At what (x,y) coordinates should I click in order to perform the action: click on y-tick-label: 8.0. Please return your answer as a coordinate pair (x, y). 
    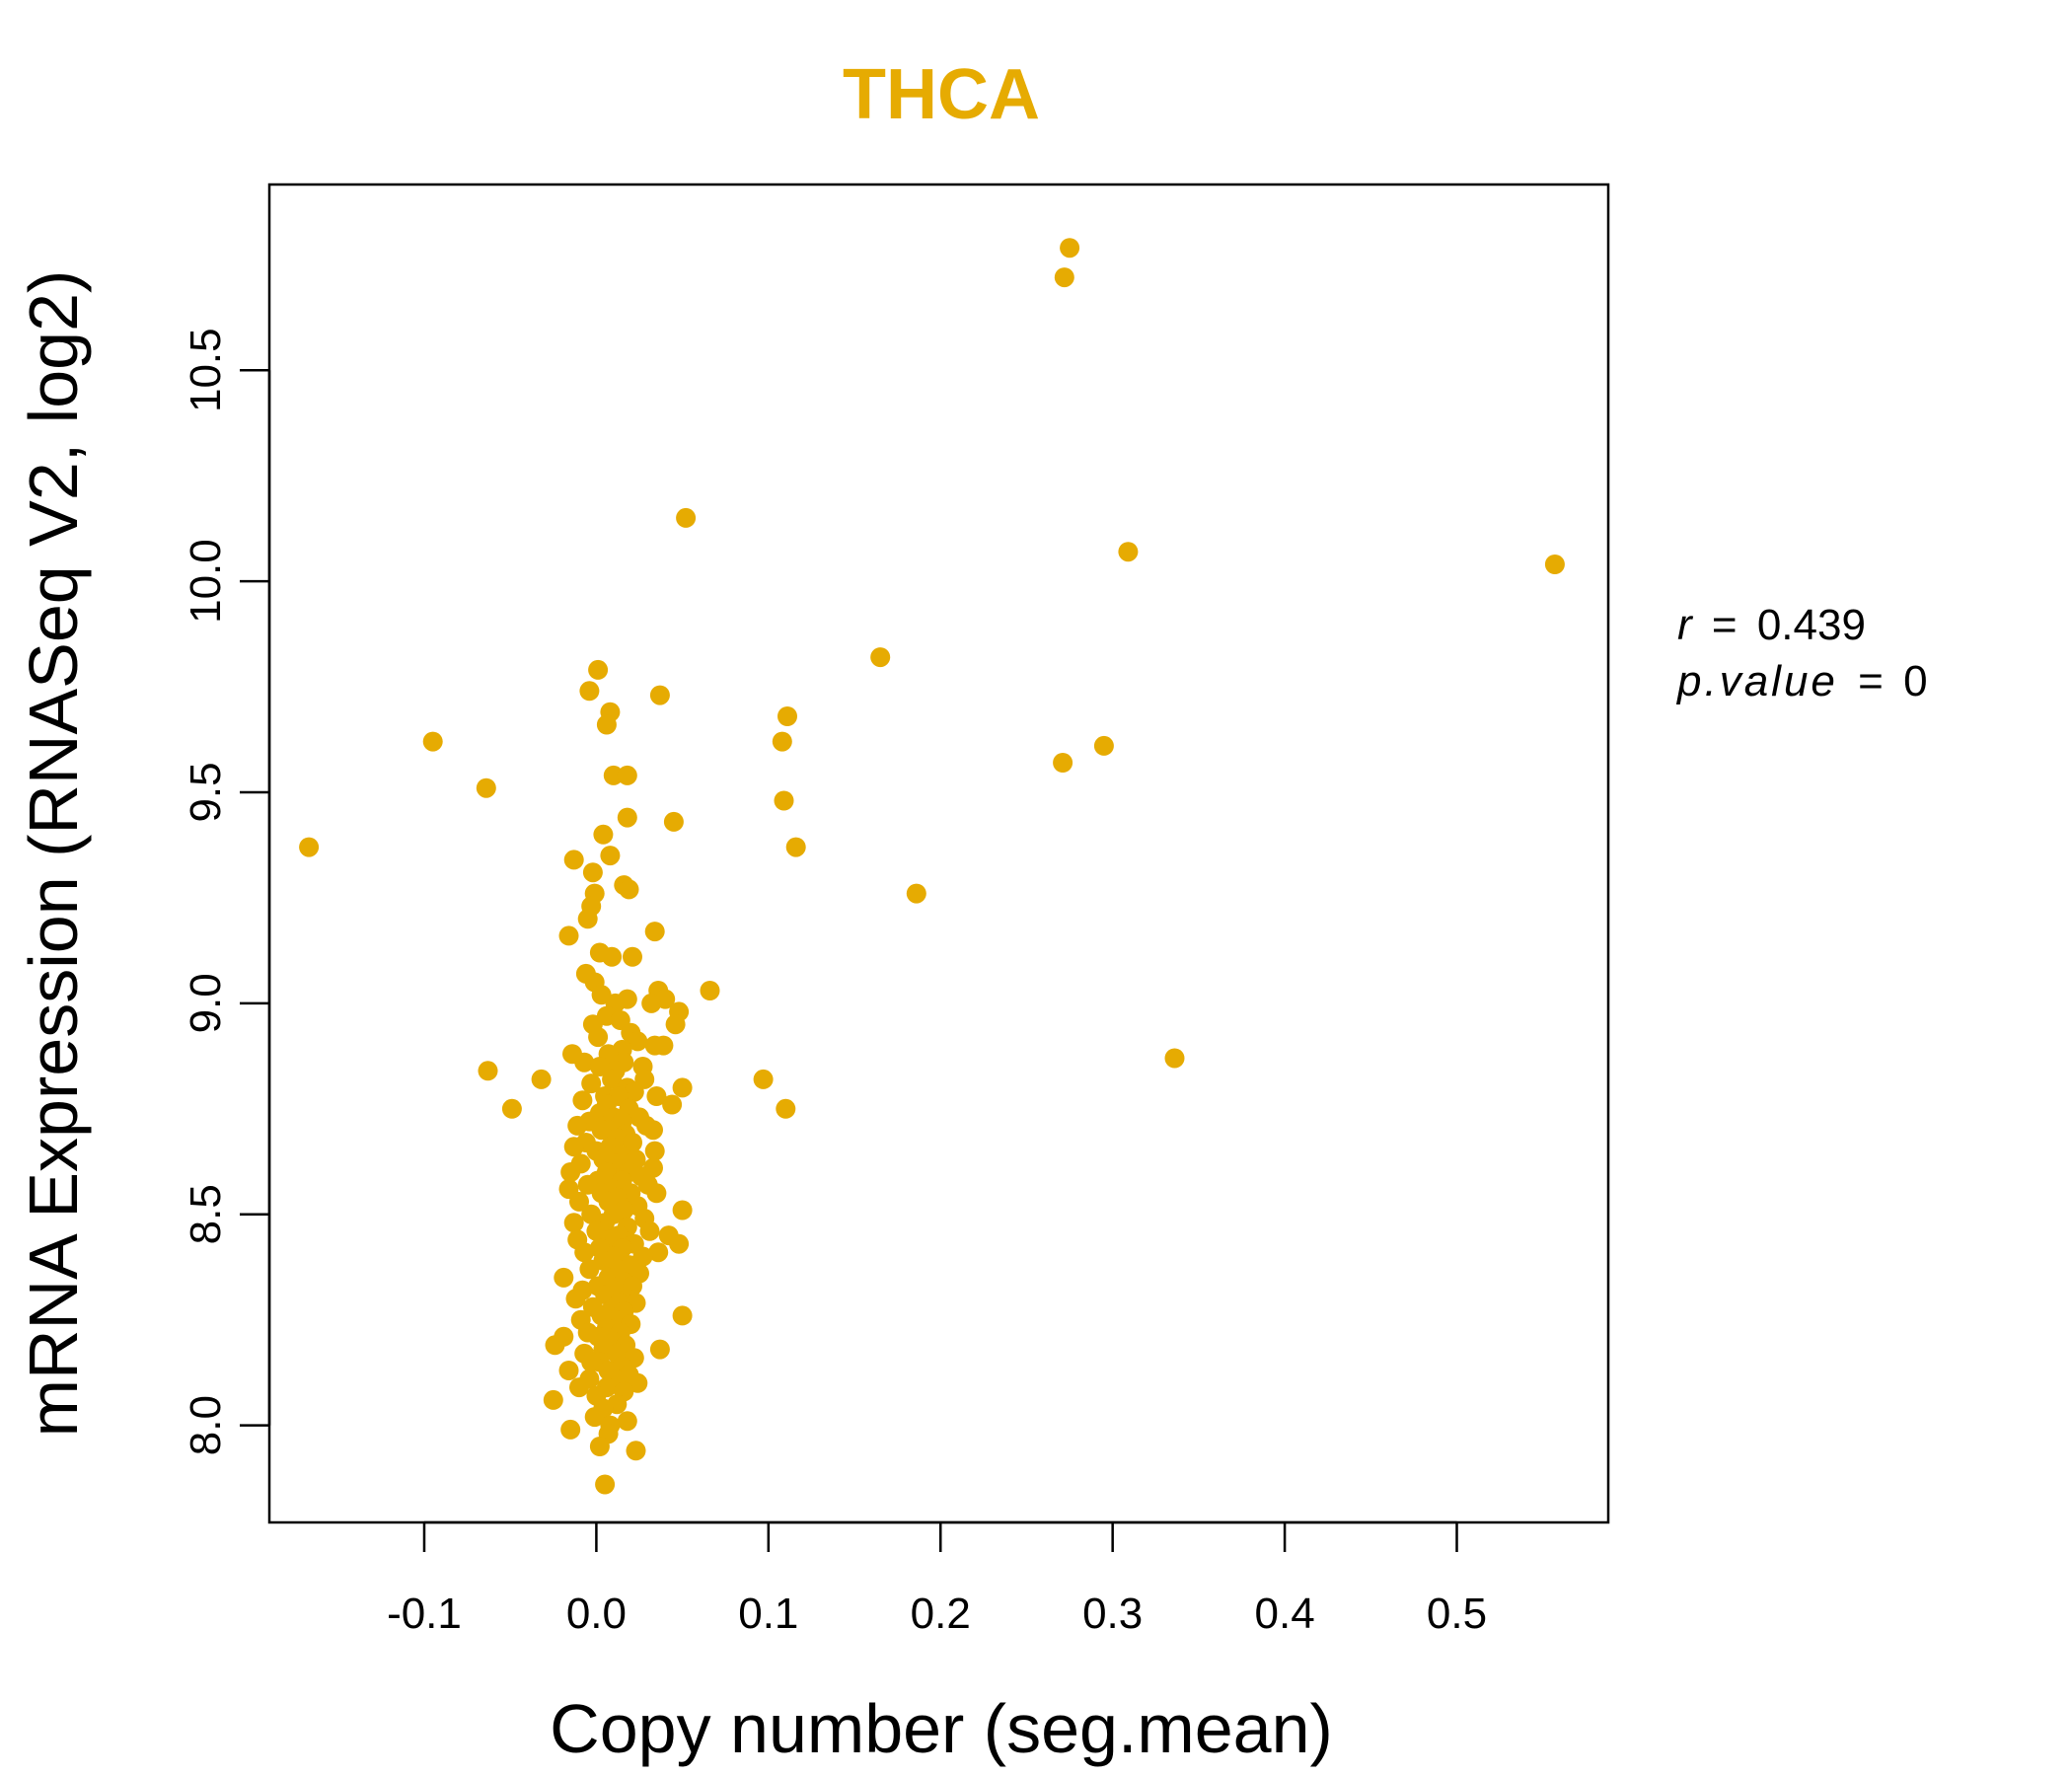
    Looking at the image, I should click on (206, 1425).